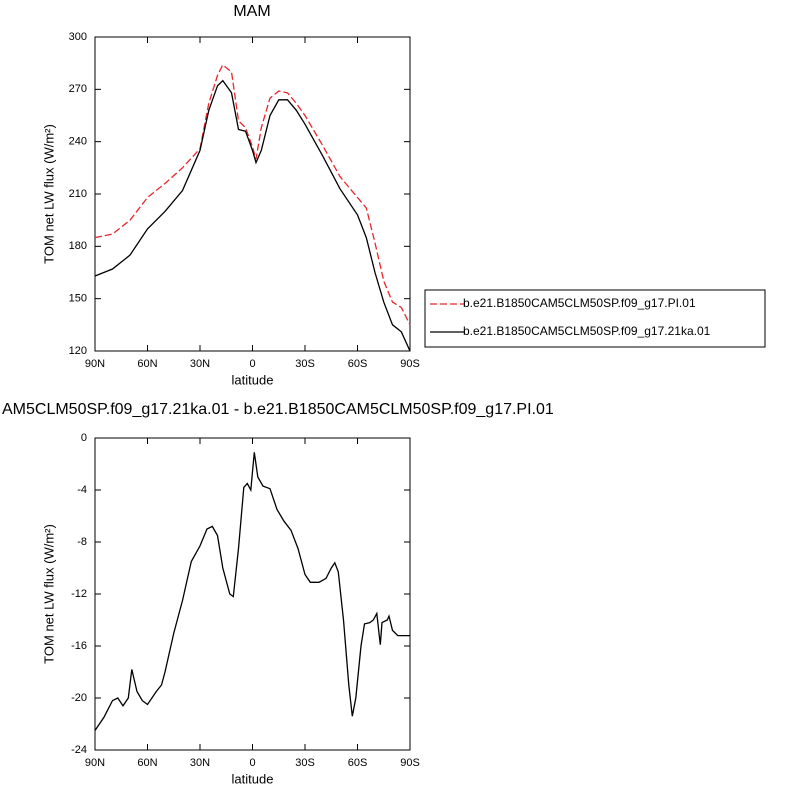 The image size is (800, 800). What do you see at coordinates (78, 299) in the screenshot?
I see `y-tick-label: 150` at bounding box center [78, 299].